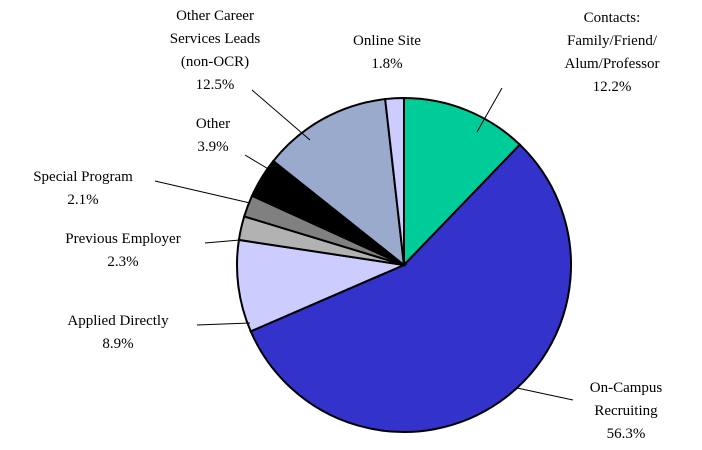 The width and height of the screenshot is (702, 450). I want to click on slice-label: Previous Employer, so click(122, 239).